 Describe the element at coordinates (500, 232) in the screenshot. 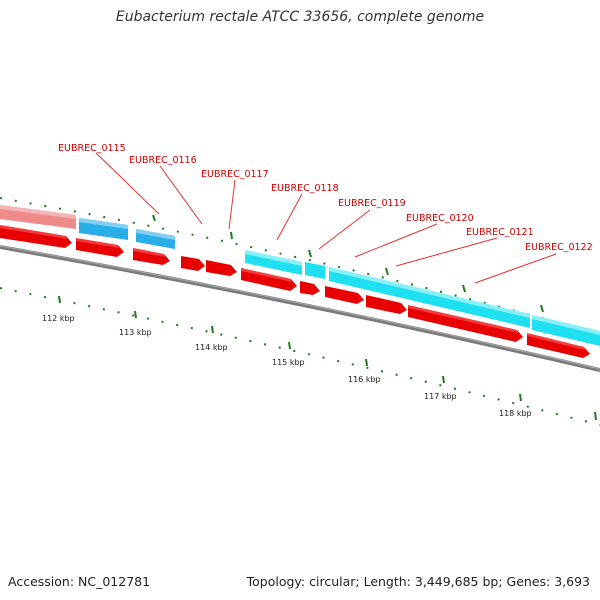

I see `gene-label: EUBREC_0121` at that location.